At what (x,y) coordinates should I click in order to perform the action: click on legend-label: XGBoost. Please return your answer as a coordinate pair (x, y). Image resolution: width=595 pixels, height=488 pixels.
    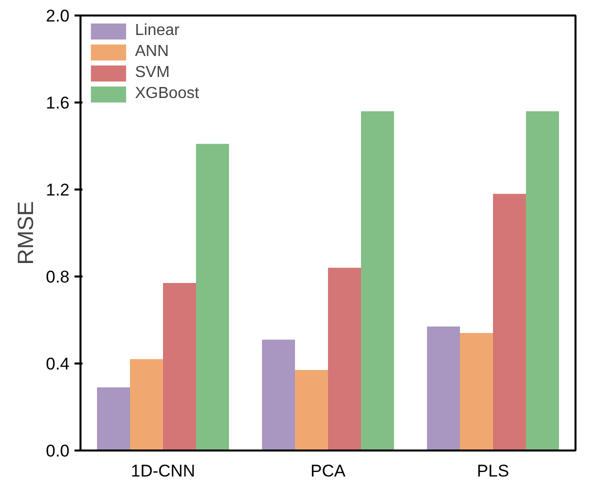
    Looking at the image, I should click on (167, 94).